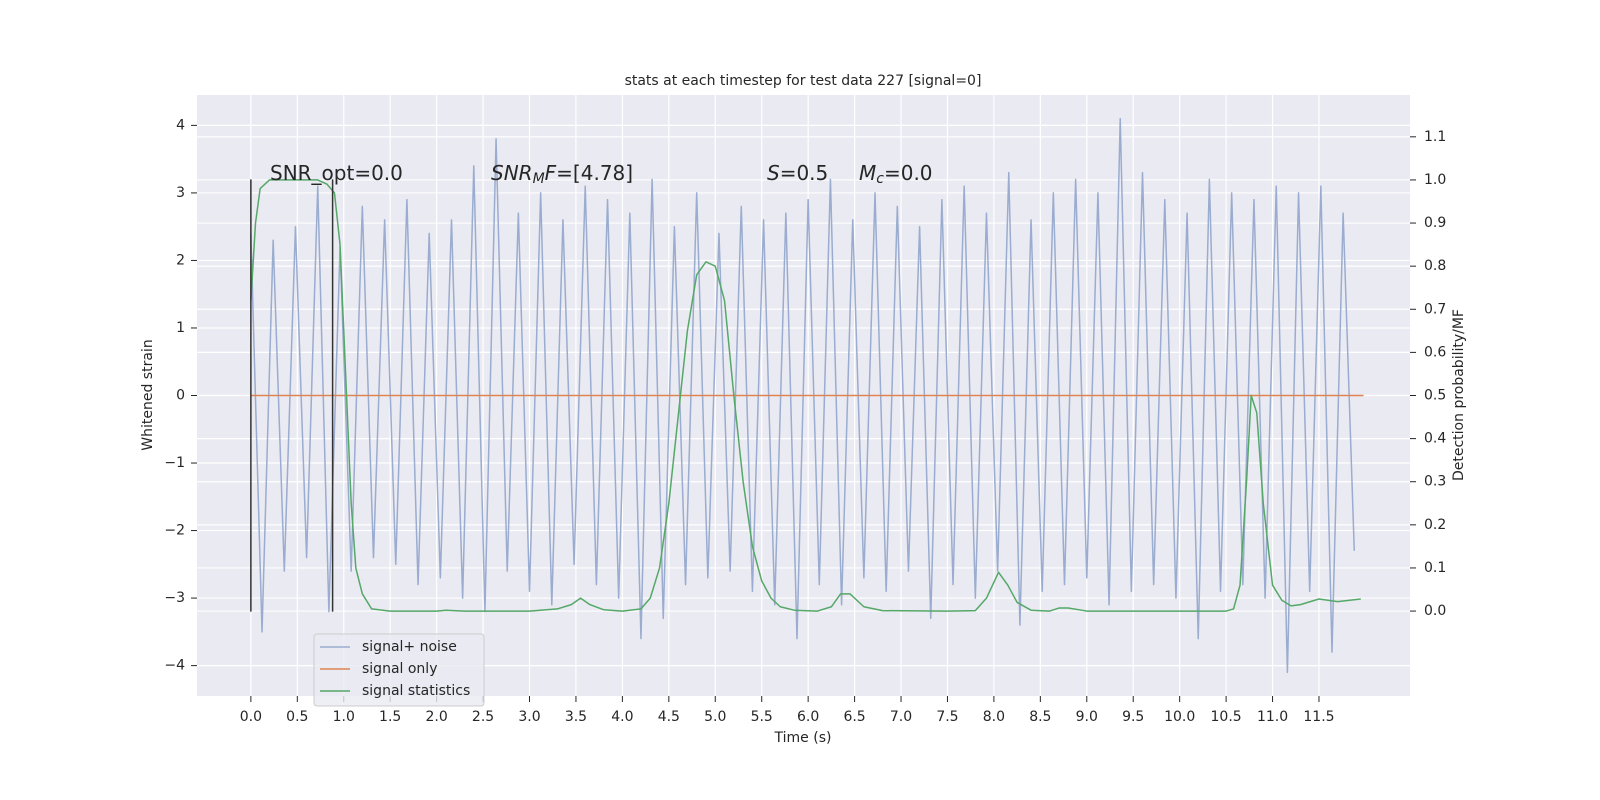 This screenshot has width=1600, height=800. What do you see at coordinates (1435, 396) in the screenshot?
I see `y2-tick-label: 0.5` at bounding box center [1435, 396].